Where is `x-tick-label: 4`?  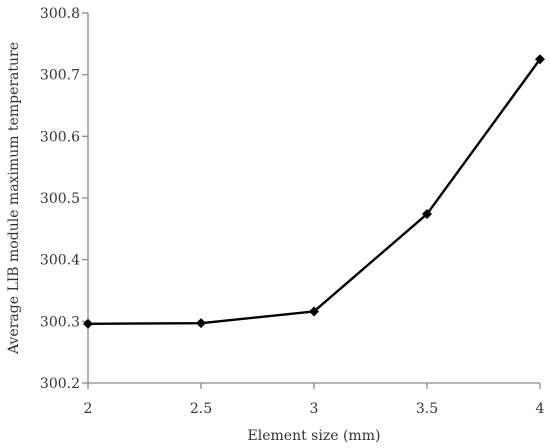
x-tick-label: 4 is located at coordinates (540, 409).